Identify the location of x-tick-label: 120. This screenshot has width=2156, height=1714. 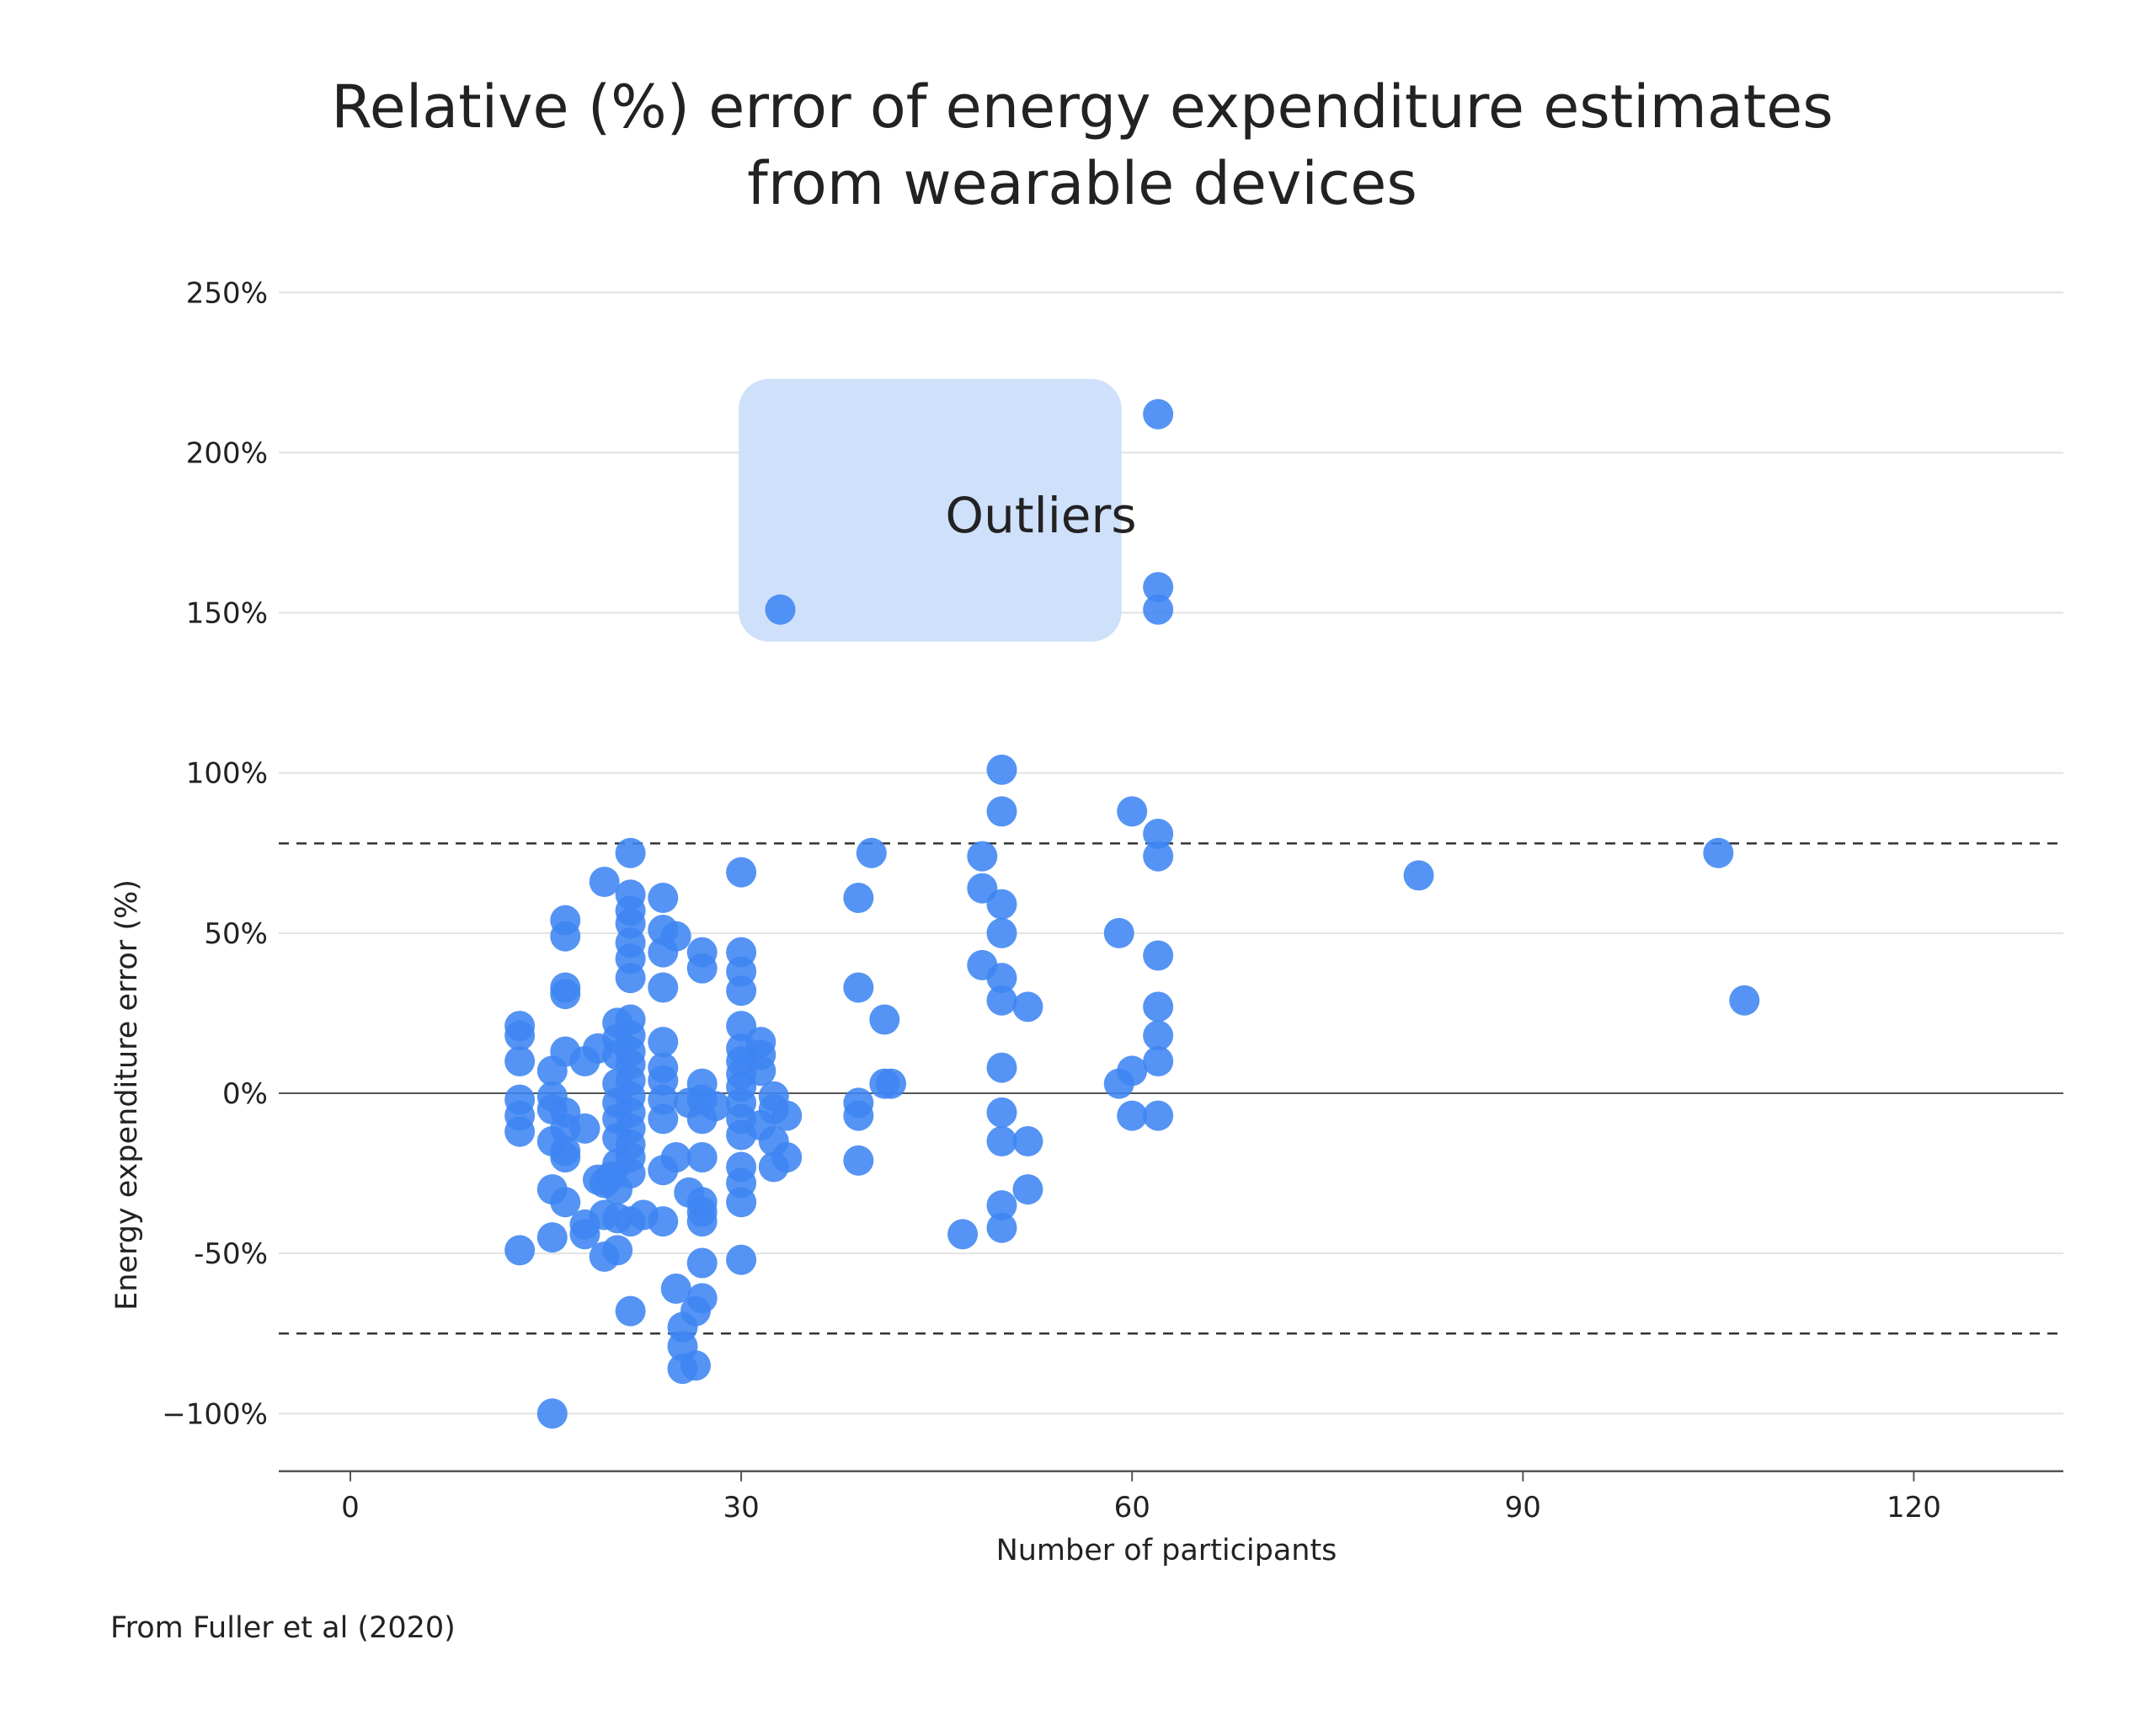
(1913, 1507).